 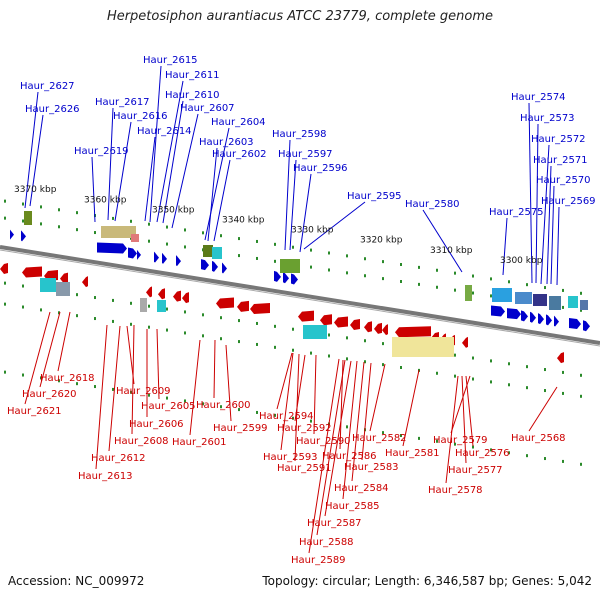 What do you see at coordinates (35, 190) in the screenshot?
I see `scale-label: 3370 kbp` at bounding box center [35, 190].